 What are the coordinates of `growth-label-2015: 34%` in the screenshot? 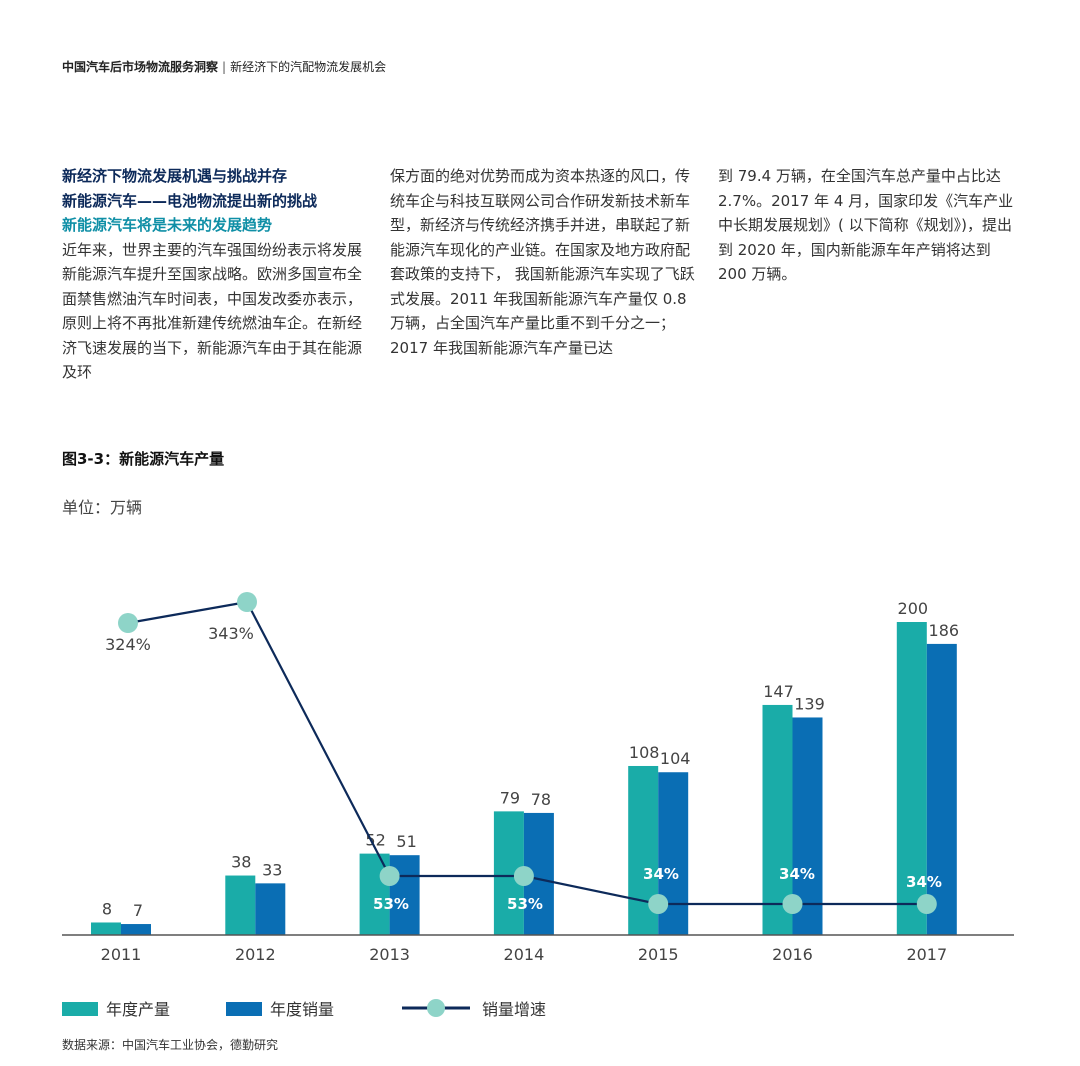 It's located at (661, 874).